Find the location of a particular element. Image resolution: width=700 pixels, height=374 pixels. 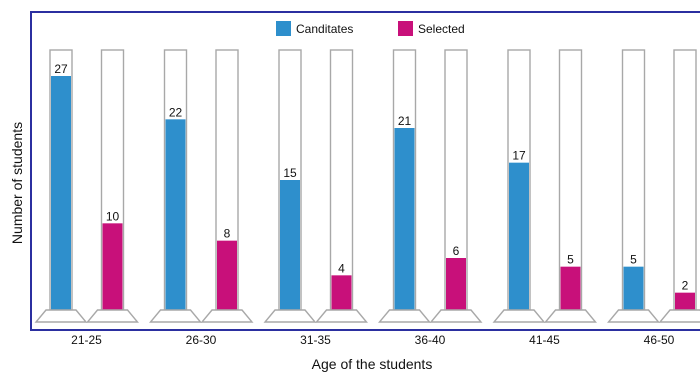

data-label: 8 is located at coordinates (227, 234).